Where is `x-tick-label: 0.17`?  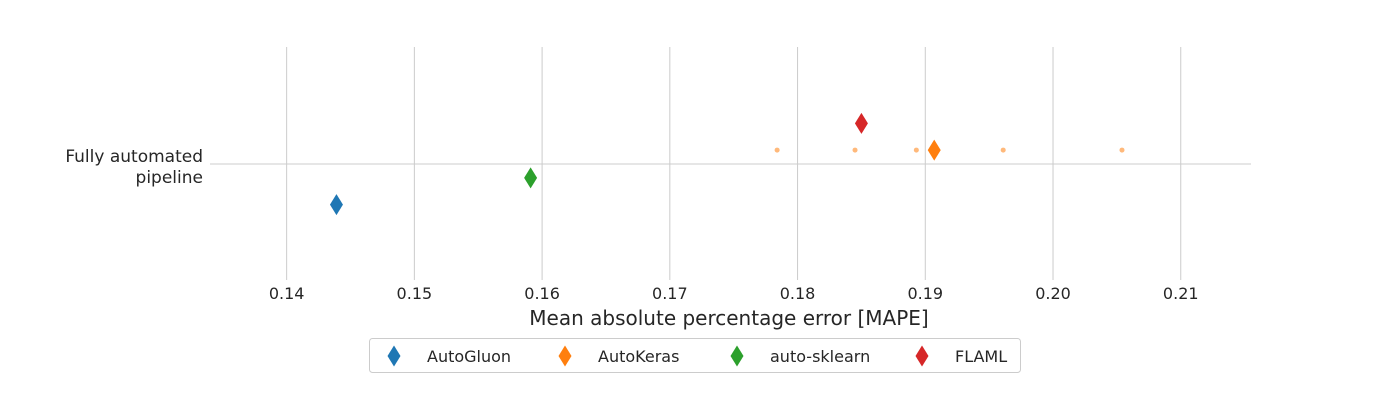 x-tick-label: 0.17 is located at coordinates (670, 293).